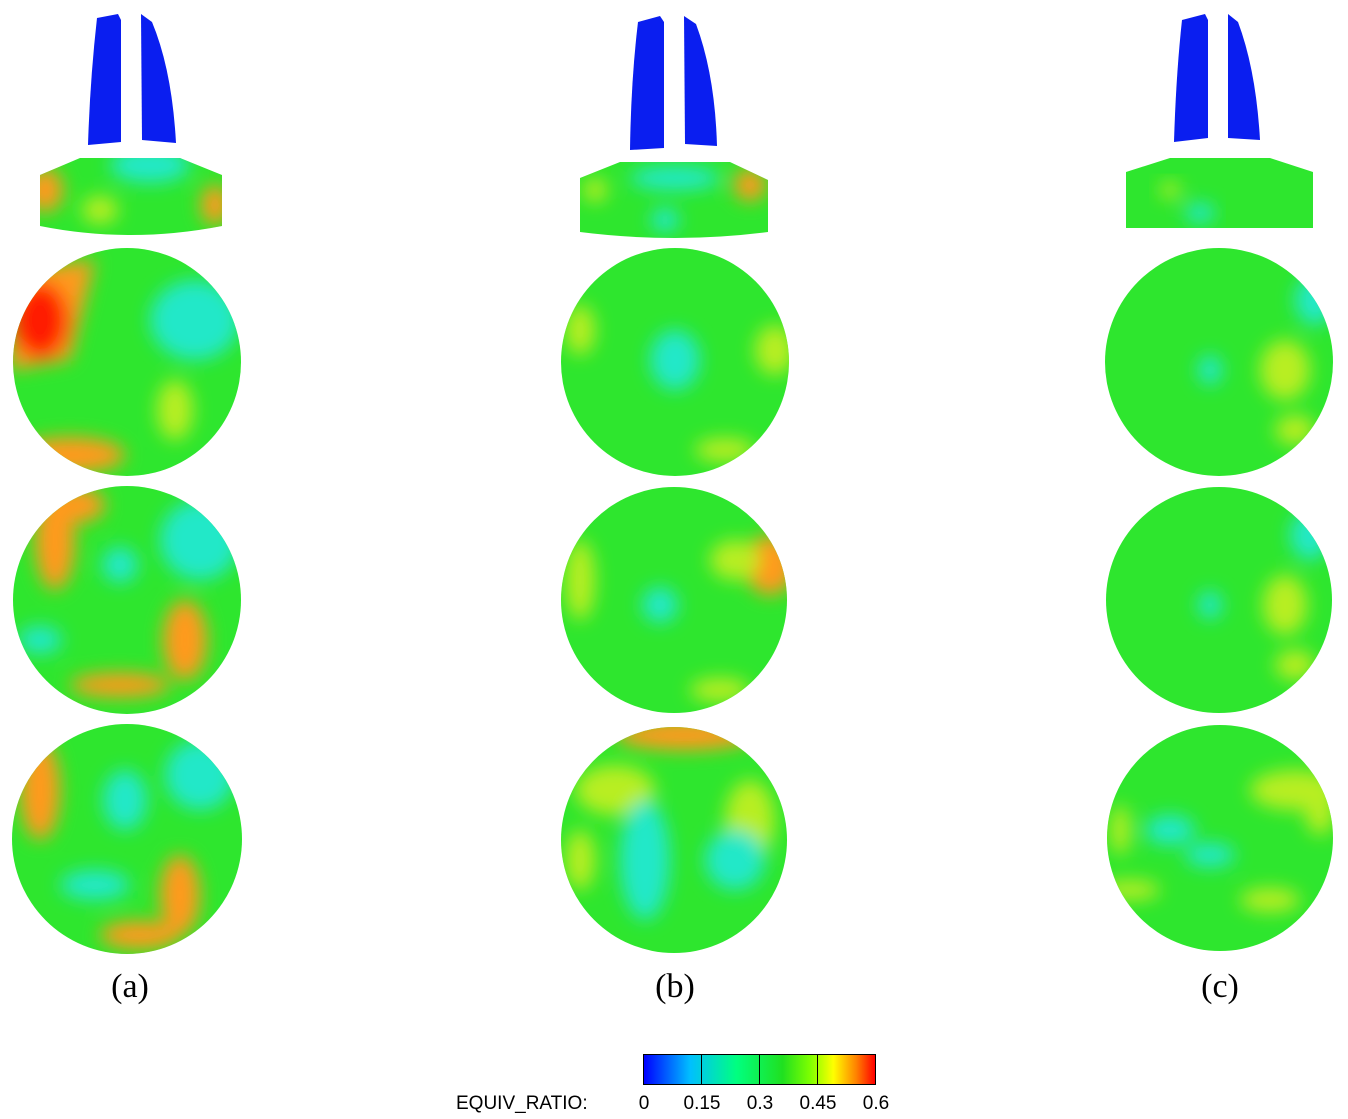 The width and height of the screenshot is (1348, 1119). What do you see at coordinates (1220, 986) in the screenshot?
I see `panel-label: (c)` at bounding box center [1220, 986].